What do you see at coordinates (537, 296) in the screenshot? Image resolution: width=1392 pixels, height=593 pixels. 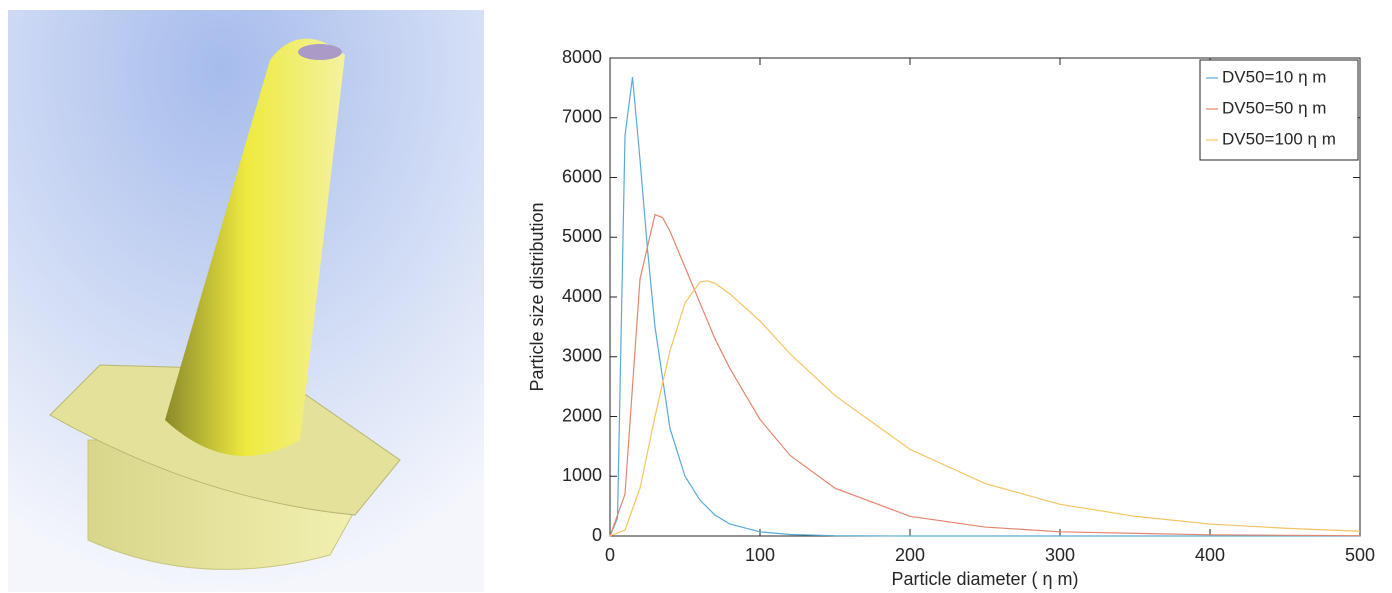 I see `y-axis-label: Particle size distribution` at bounding box center [537, 296].